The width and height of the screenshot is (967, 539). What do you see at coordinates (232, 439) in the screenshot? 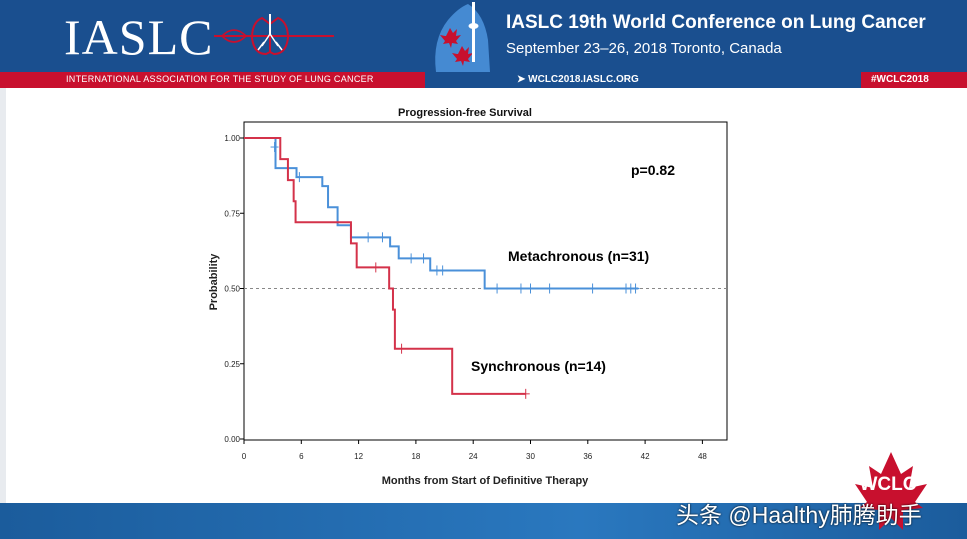
I see `y-tick-label: 0.00` at bounding box center [232, 439].